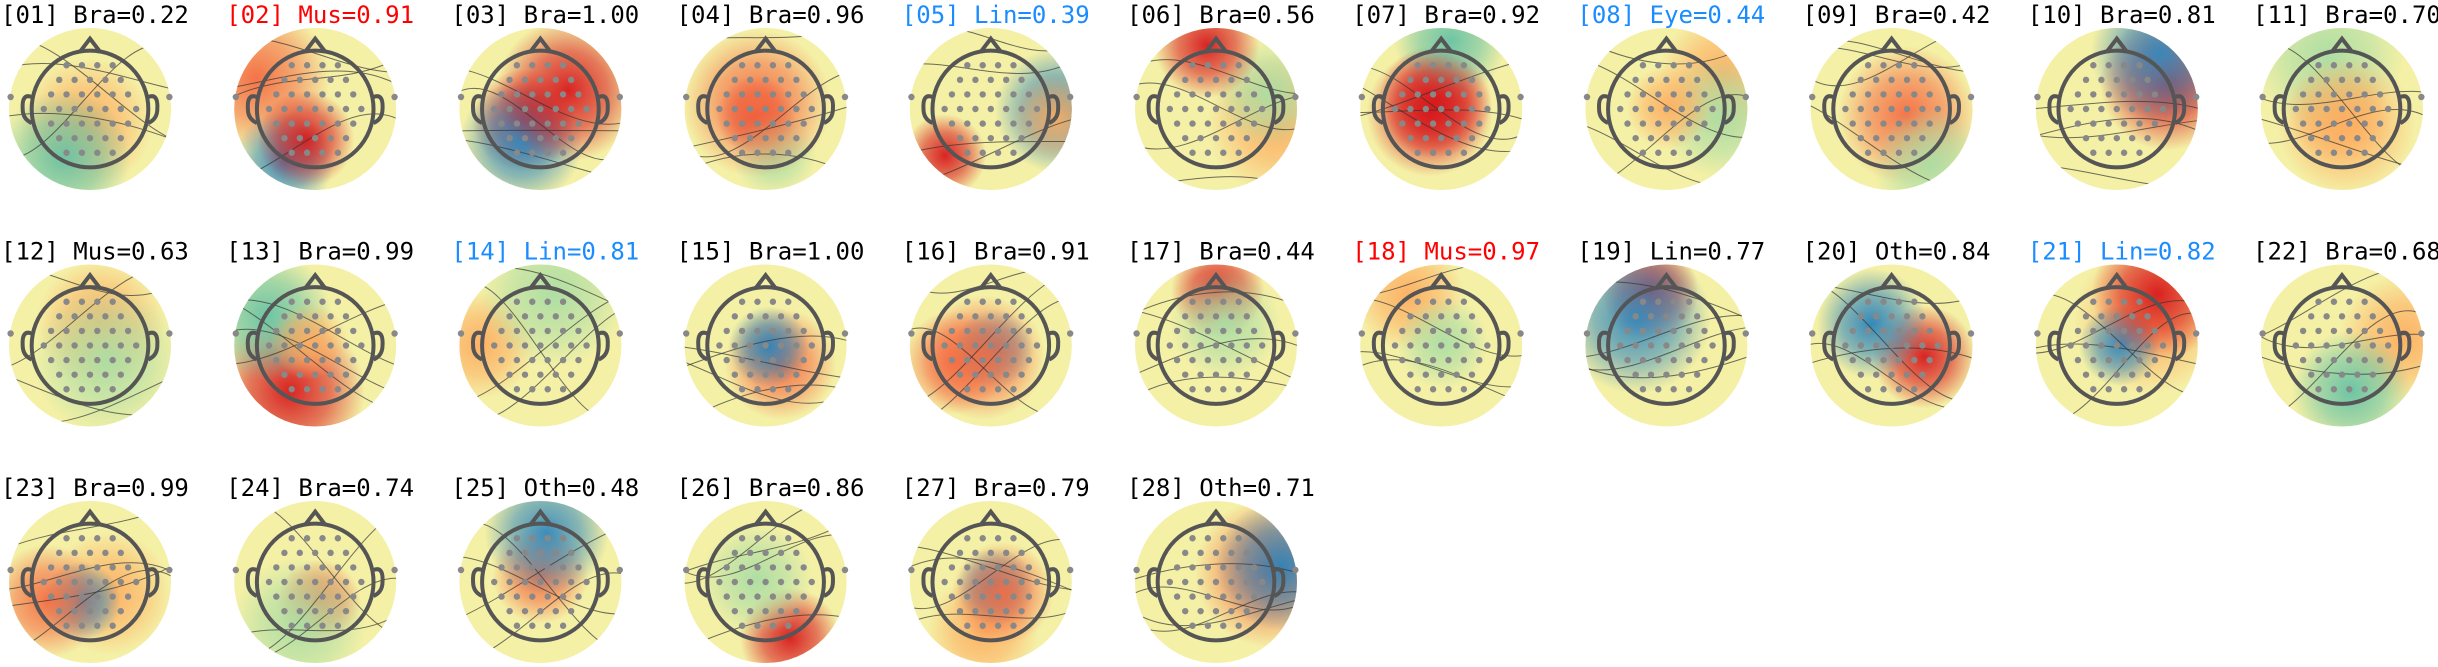 The image size is (2438, 667). What do you see at coordinates (1221, 252) in the screenshot?
I see `component-title: [17] Bra=0.44` at bounding box center [1221, 252].